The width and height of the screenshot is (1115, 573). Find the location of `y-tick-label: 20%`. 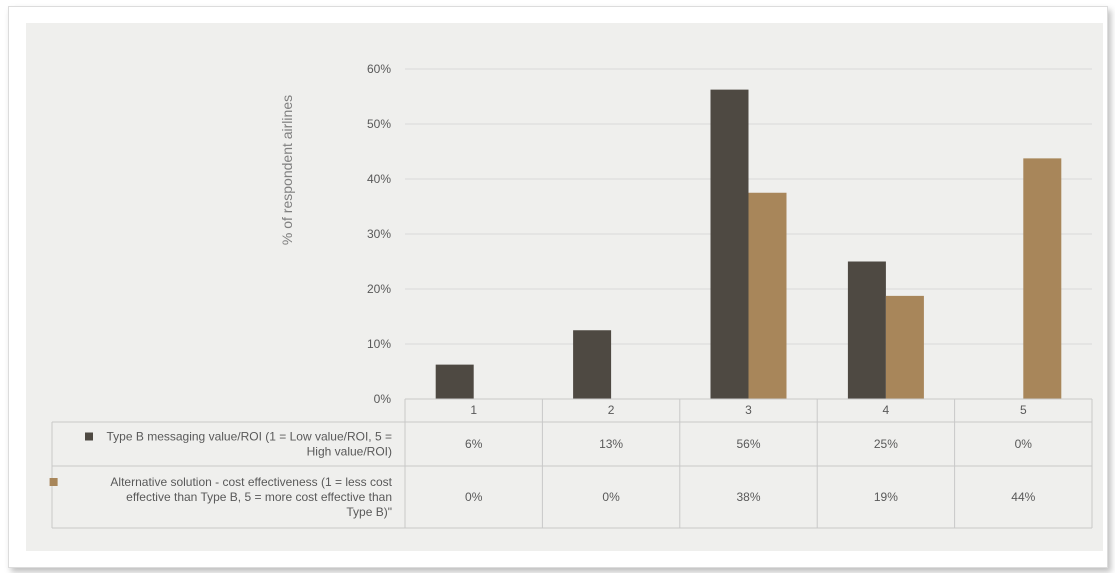

y-tick-label: 20% is located at coordinates (379, 289).